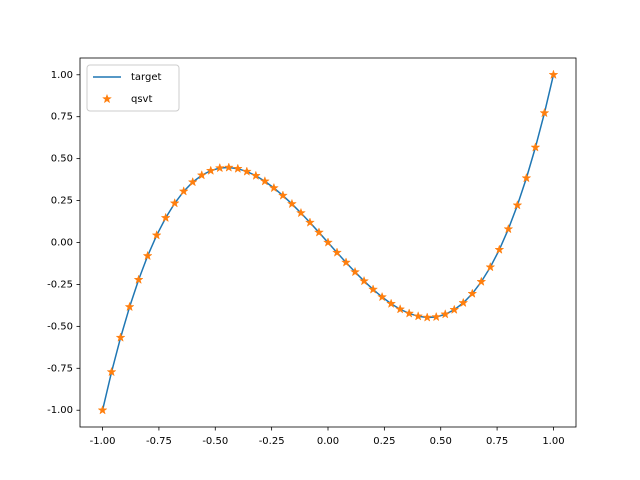 The image size is (640, 480). I want to click on legend: target qsvt, so click(133, 88).